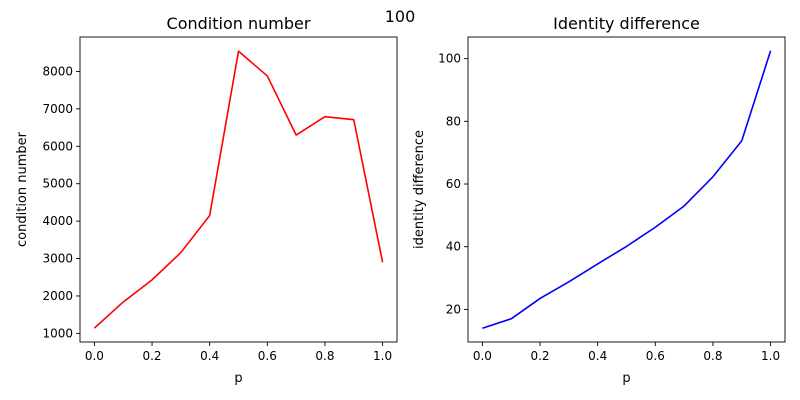 The width and height of the screenshot is (800, 400). Describe the element at coordinates (453, 184) in the screenshot. I see `y-tick-label: 60` at that location.